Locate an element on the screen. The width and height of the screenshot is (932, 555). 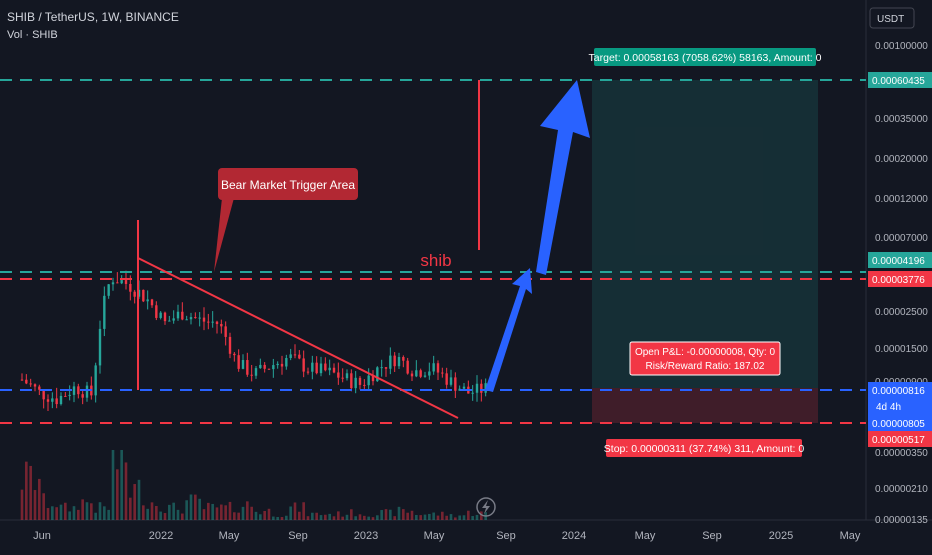
price-label-text: 0.00000816 is located at coordinates (898, 391).